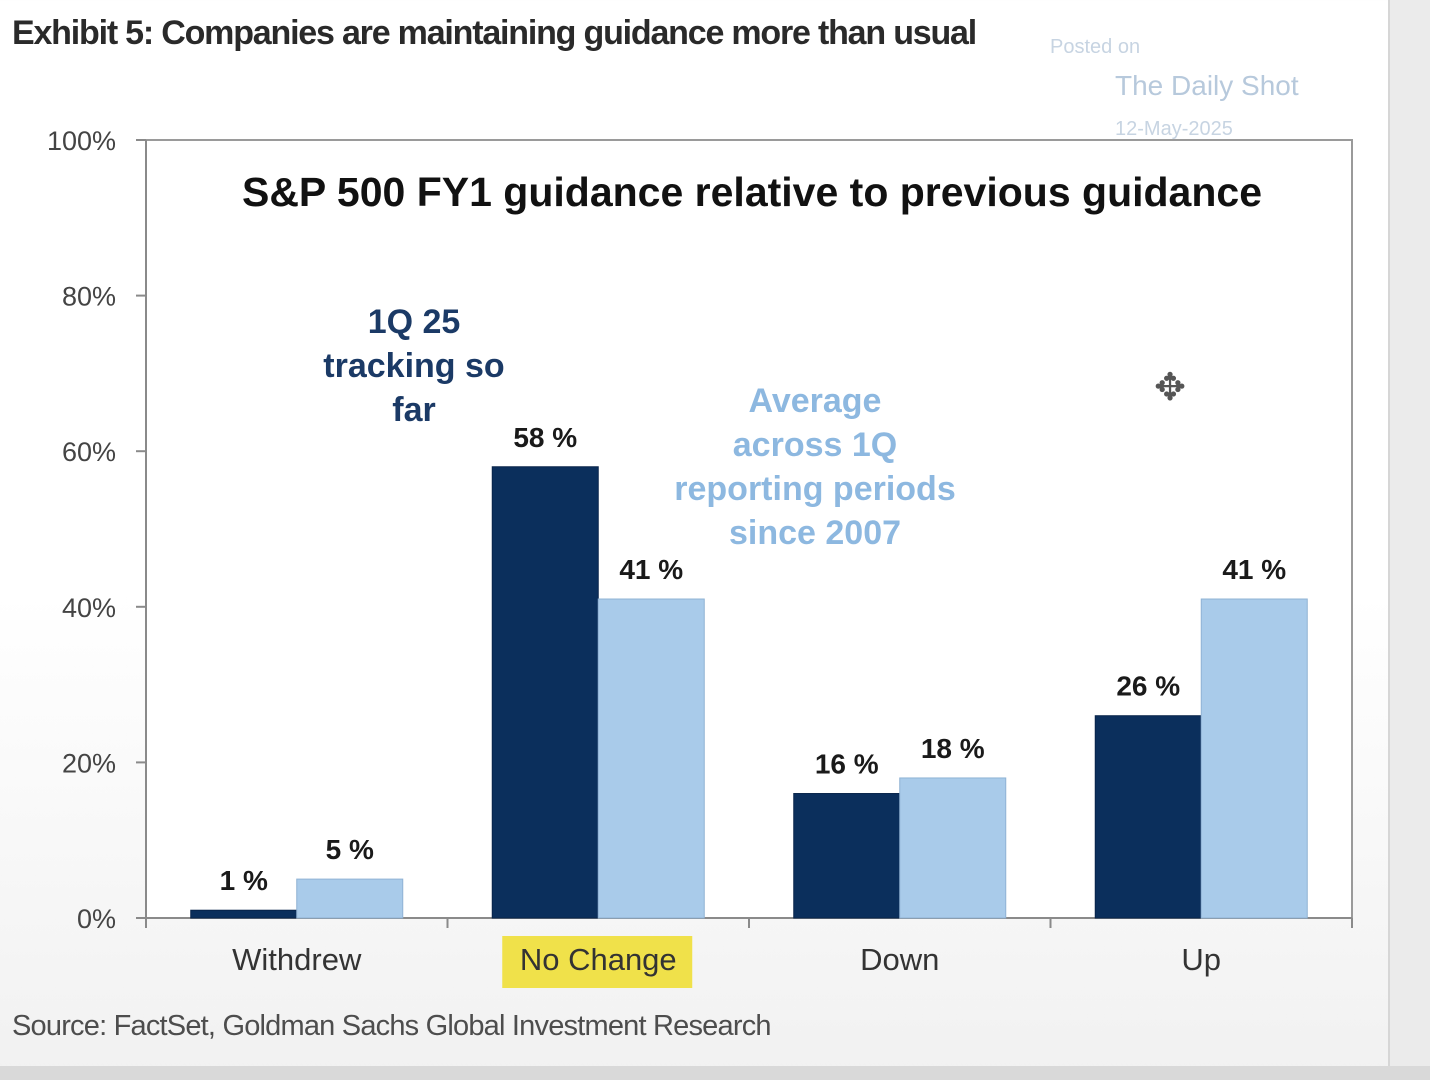  Describe the element at coordinates (89, 452) in the screenshot. I see `y-tick-label: 60%` at that location.